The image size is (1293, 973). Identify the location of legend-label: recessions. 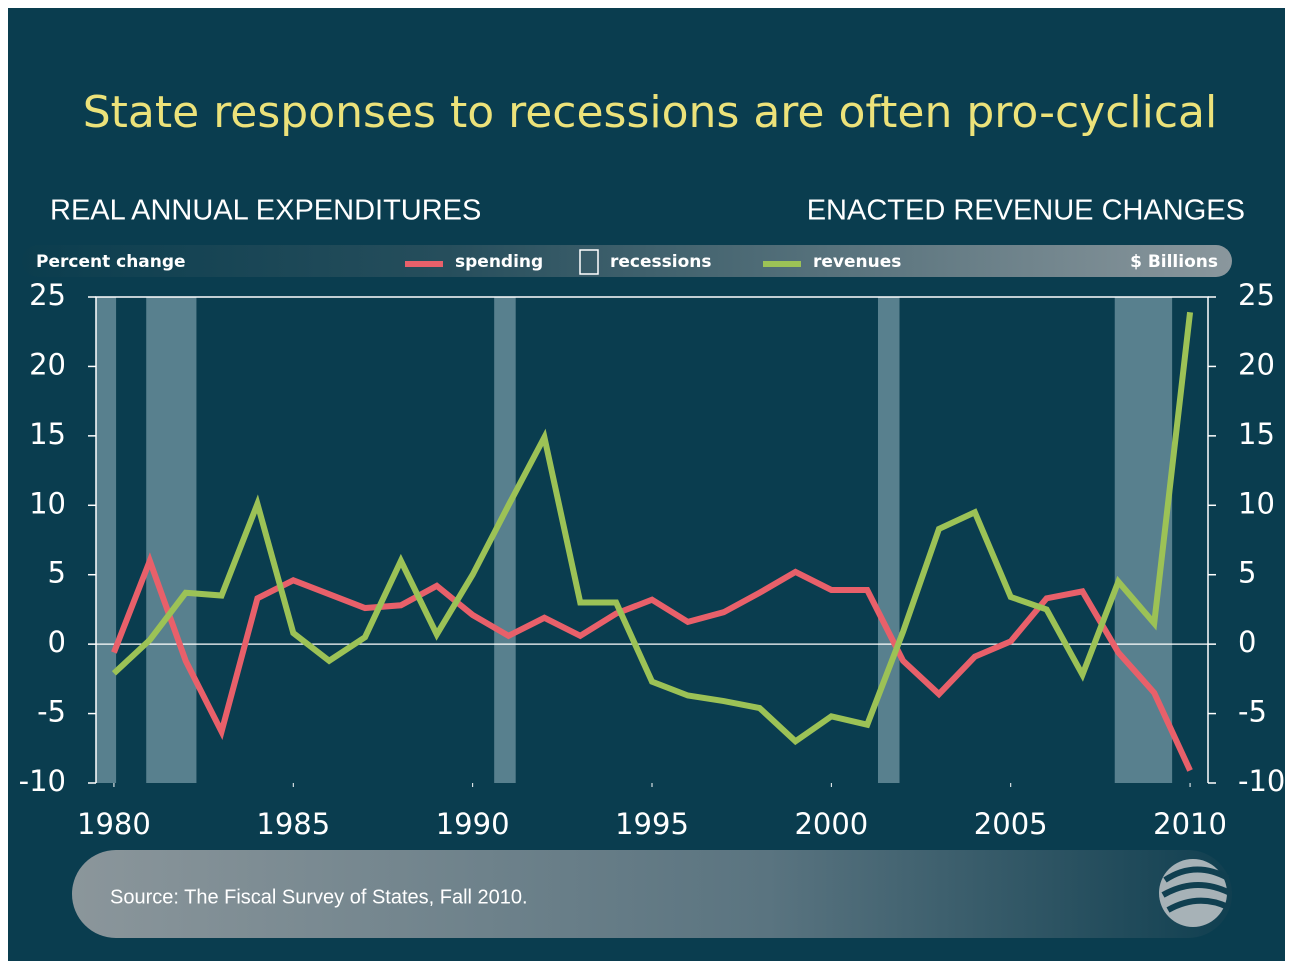
(661, 262).